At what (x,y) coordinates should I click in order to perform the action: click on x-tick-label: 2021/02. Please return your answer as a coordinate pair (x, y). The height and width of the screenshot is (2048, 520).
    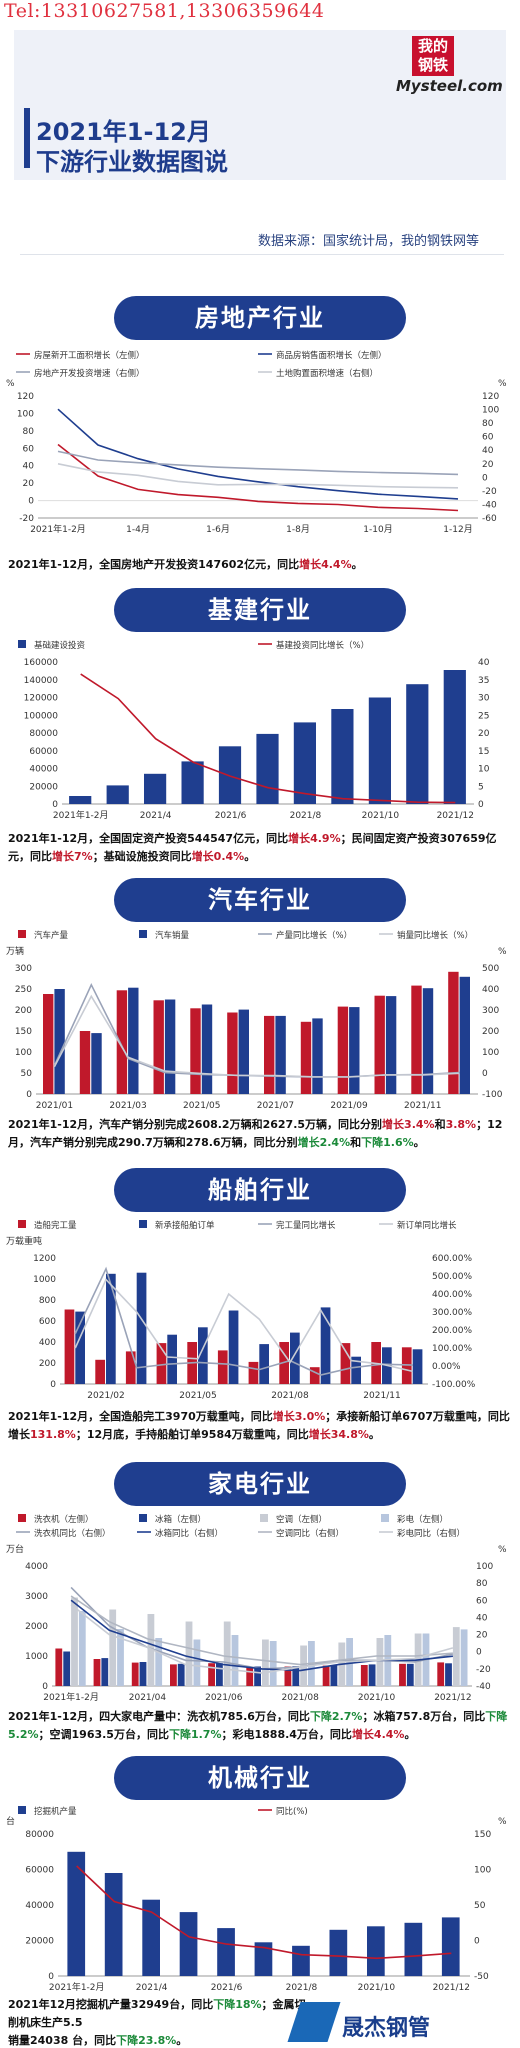
    Looking at the image, I should click on (105, 1396).